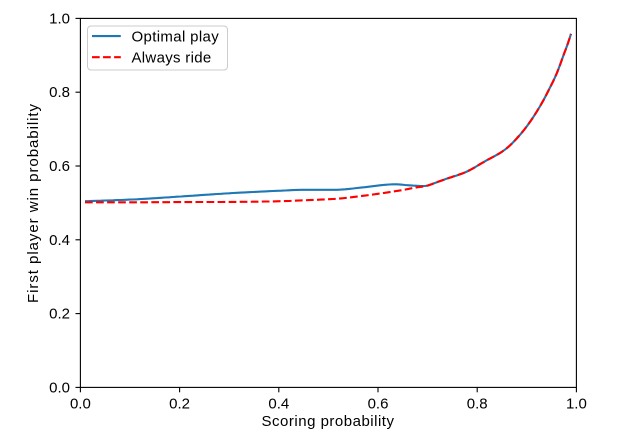 This screenshot has width=640, height=440. What do you see at coordinates (172, 57) in the screenshot?
I see `svg-text: Always ride` at bounding box center [172, 57].